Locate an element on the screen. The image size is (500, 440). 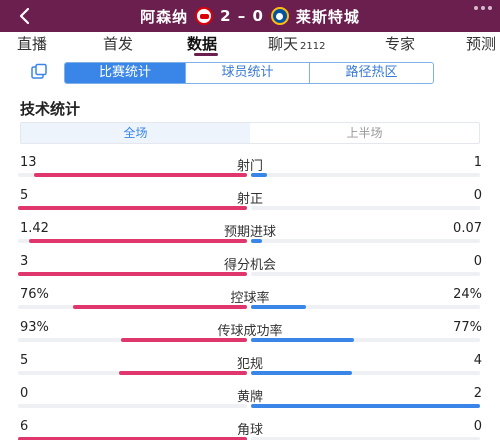
period-switch: 全场 上半场 is located at coordinates (250, 133).